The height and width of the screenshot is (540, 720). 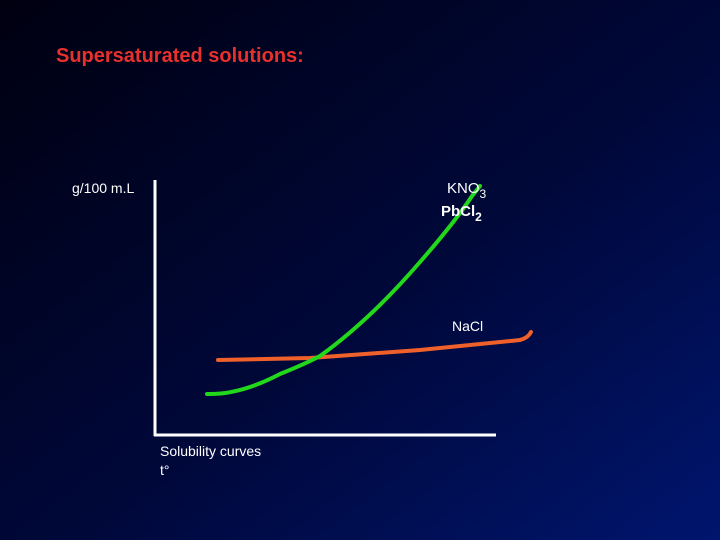 I want to click on kno3-label: KNO3, so click(x=467, y=190).